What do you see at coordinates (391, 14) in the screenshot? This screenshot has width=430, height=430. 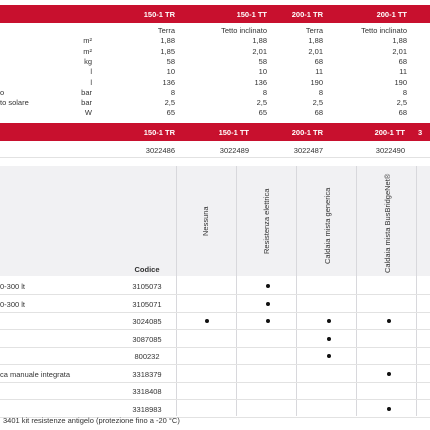 I see `spec-header-200-1-tt: 200-1 TT` at bounding box center [391, 14].